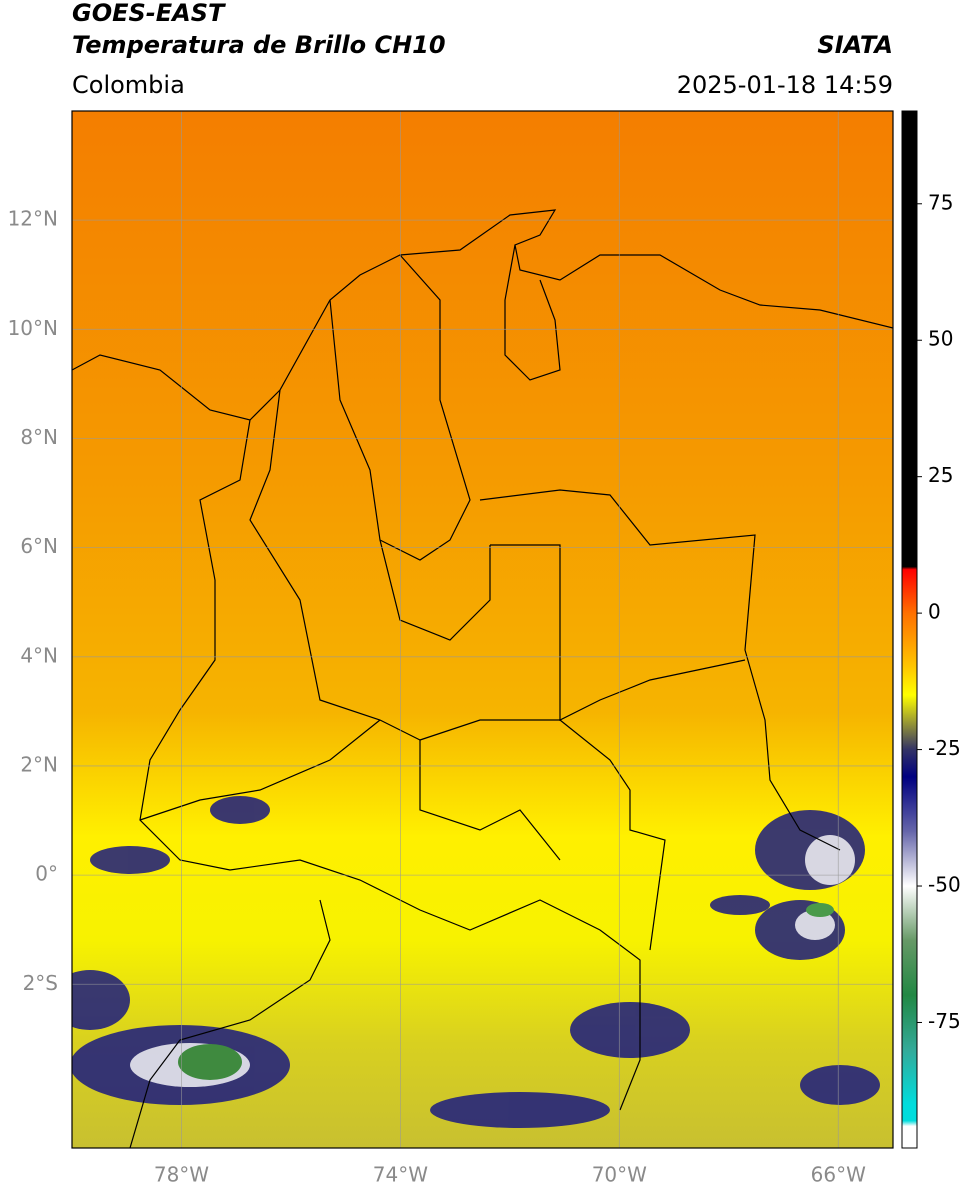 The image size is (966, 1194). Describe the element at coordinates (619, 1175) in the screenshot. I see `x-tick-label: 70°W` at that location.